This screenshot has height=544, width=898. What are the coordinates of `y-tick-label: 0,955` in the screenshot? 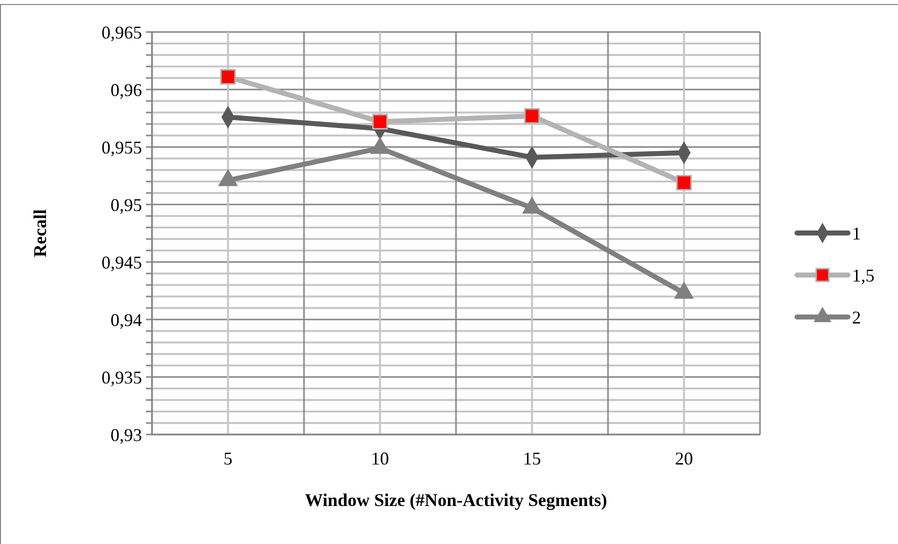 It's located at (122, 147).